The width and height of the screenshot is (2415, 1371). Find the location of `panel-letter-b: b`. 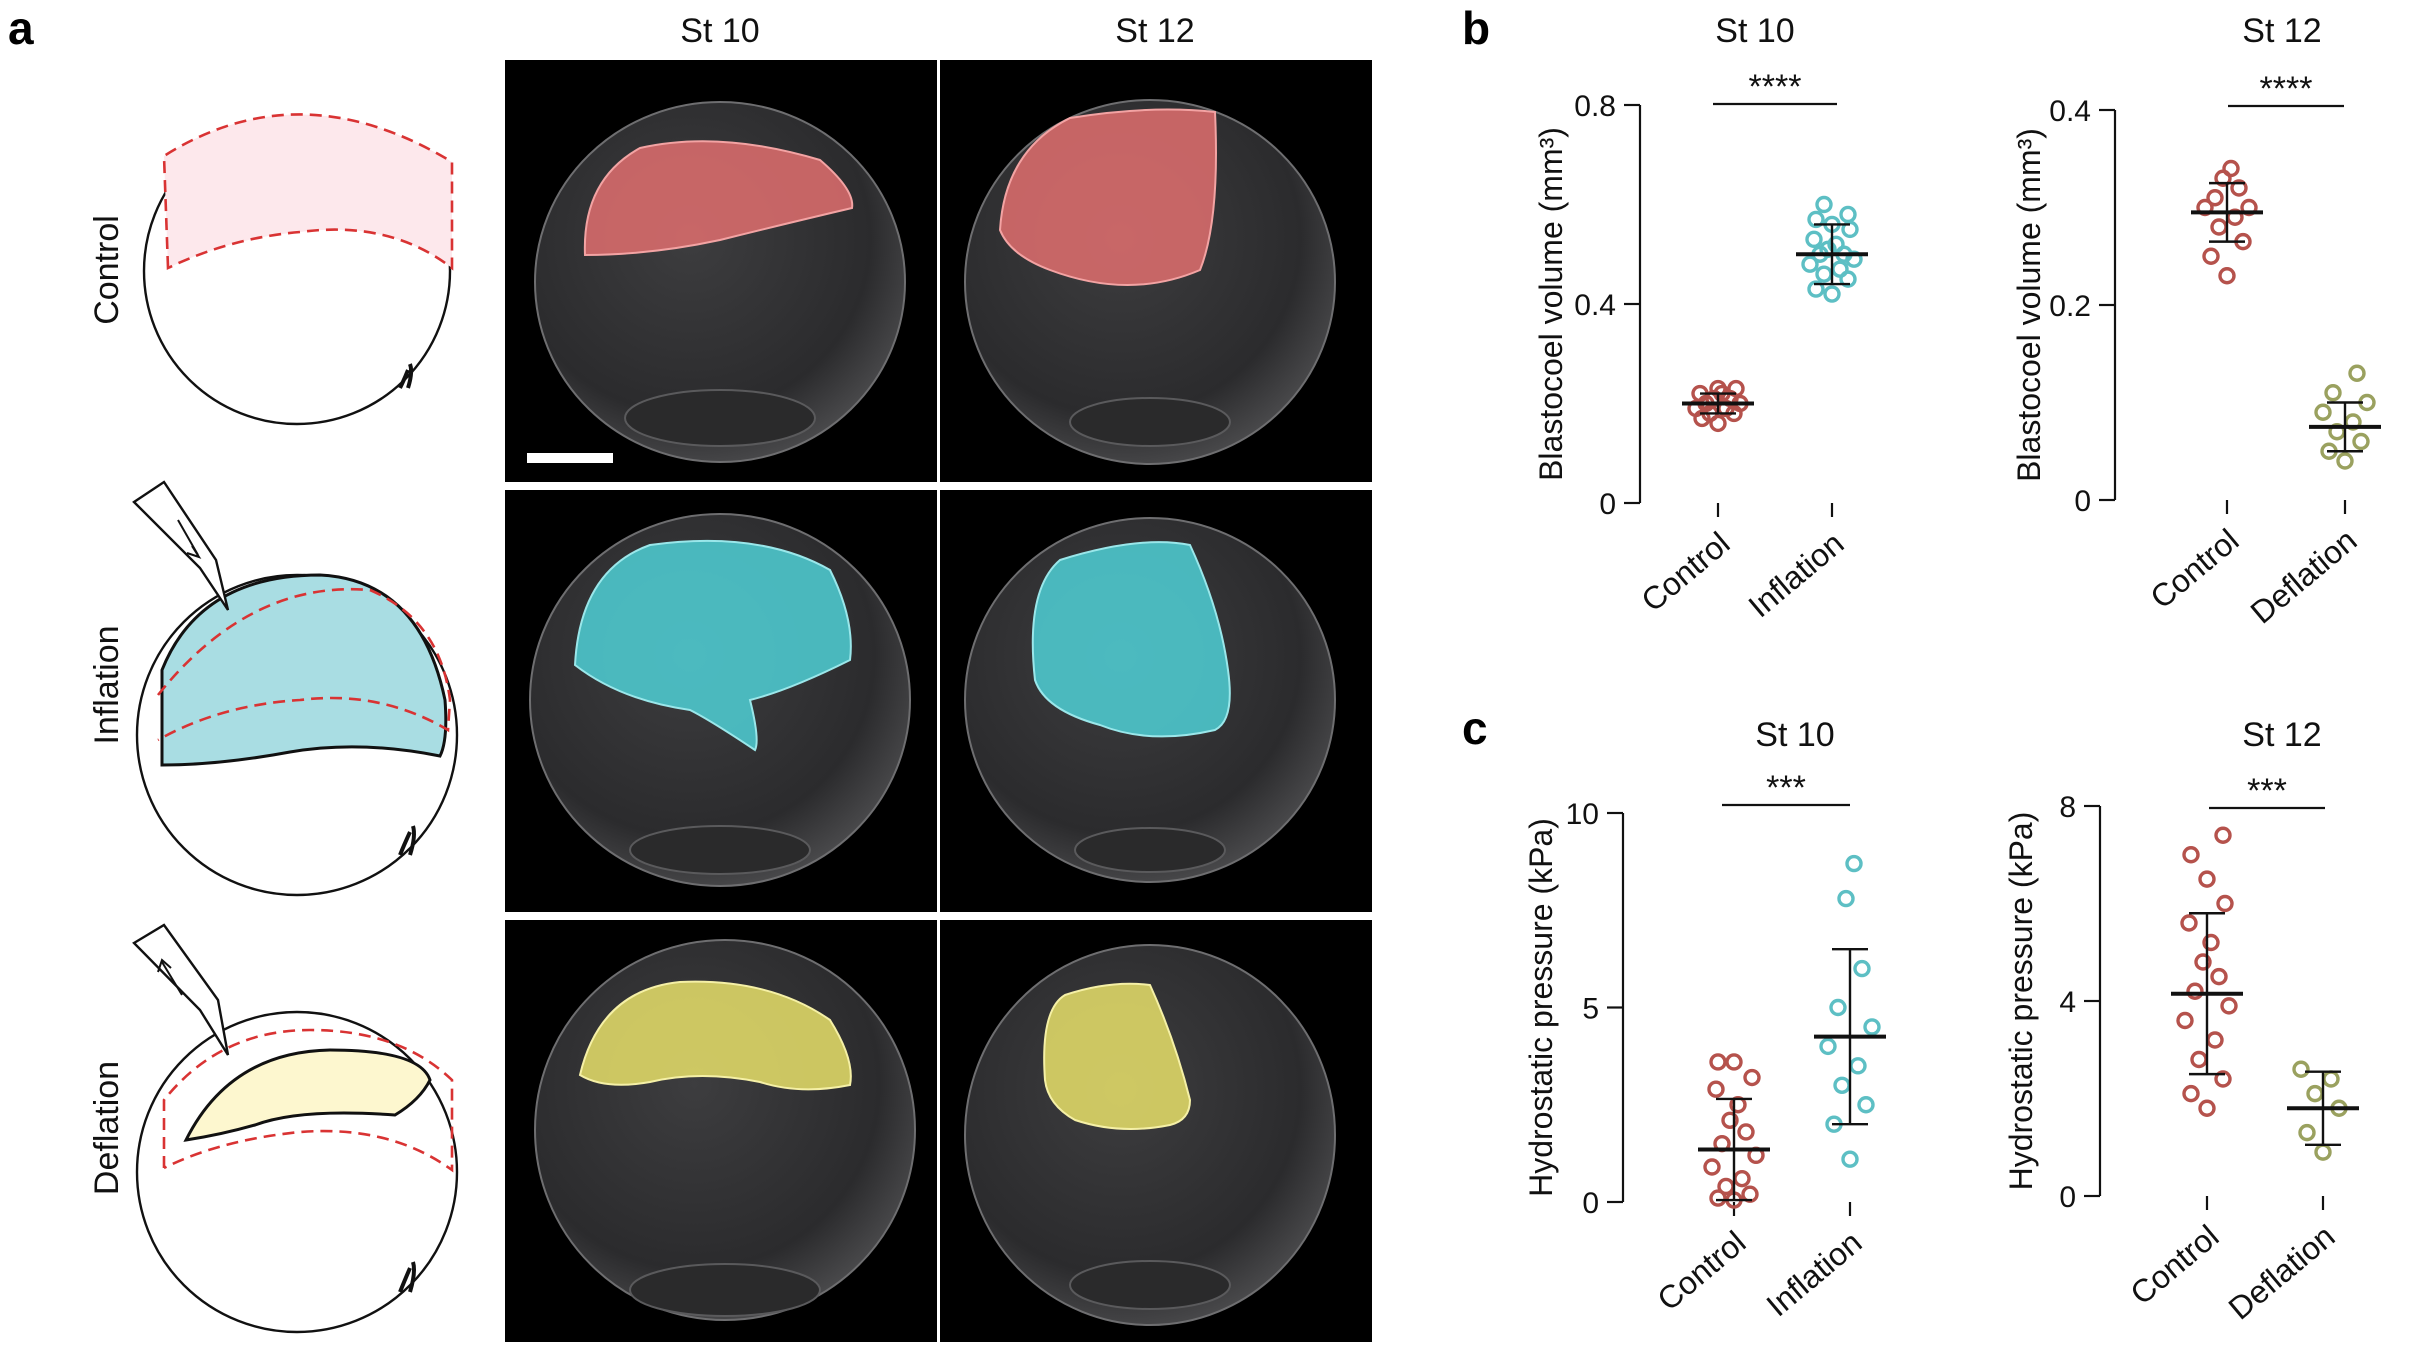

panel-letter-b: b is located at coordinates (1476, 28).